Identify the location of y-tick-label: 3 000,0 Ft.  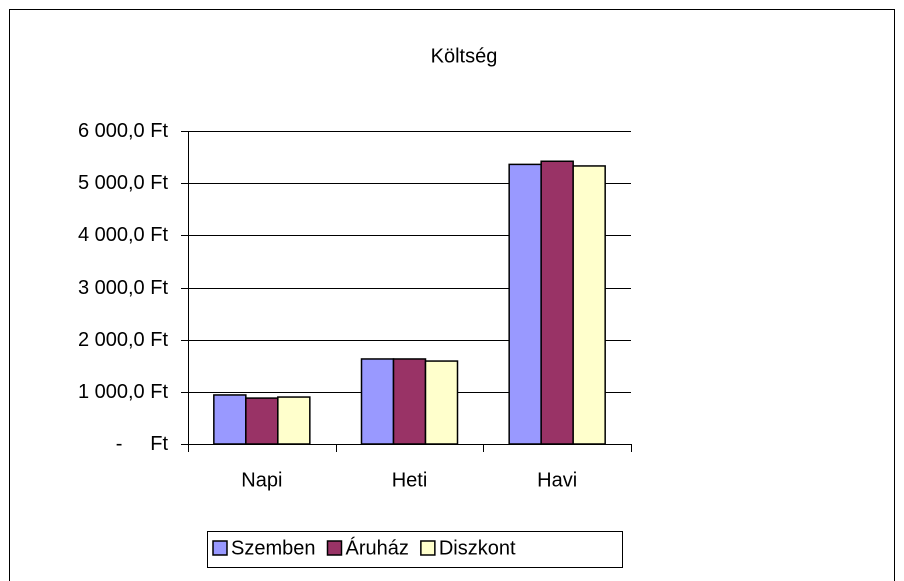
(123, 288).